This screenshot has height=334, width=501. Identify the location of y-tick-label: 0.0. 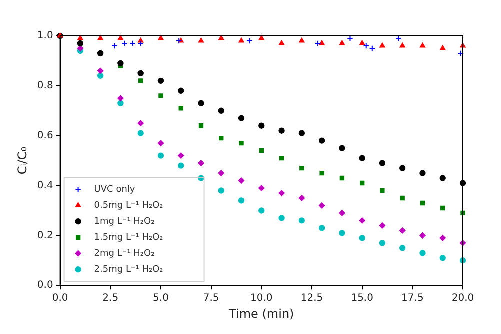
(45, 286).